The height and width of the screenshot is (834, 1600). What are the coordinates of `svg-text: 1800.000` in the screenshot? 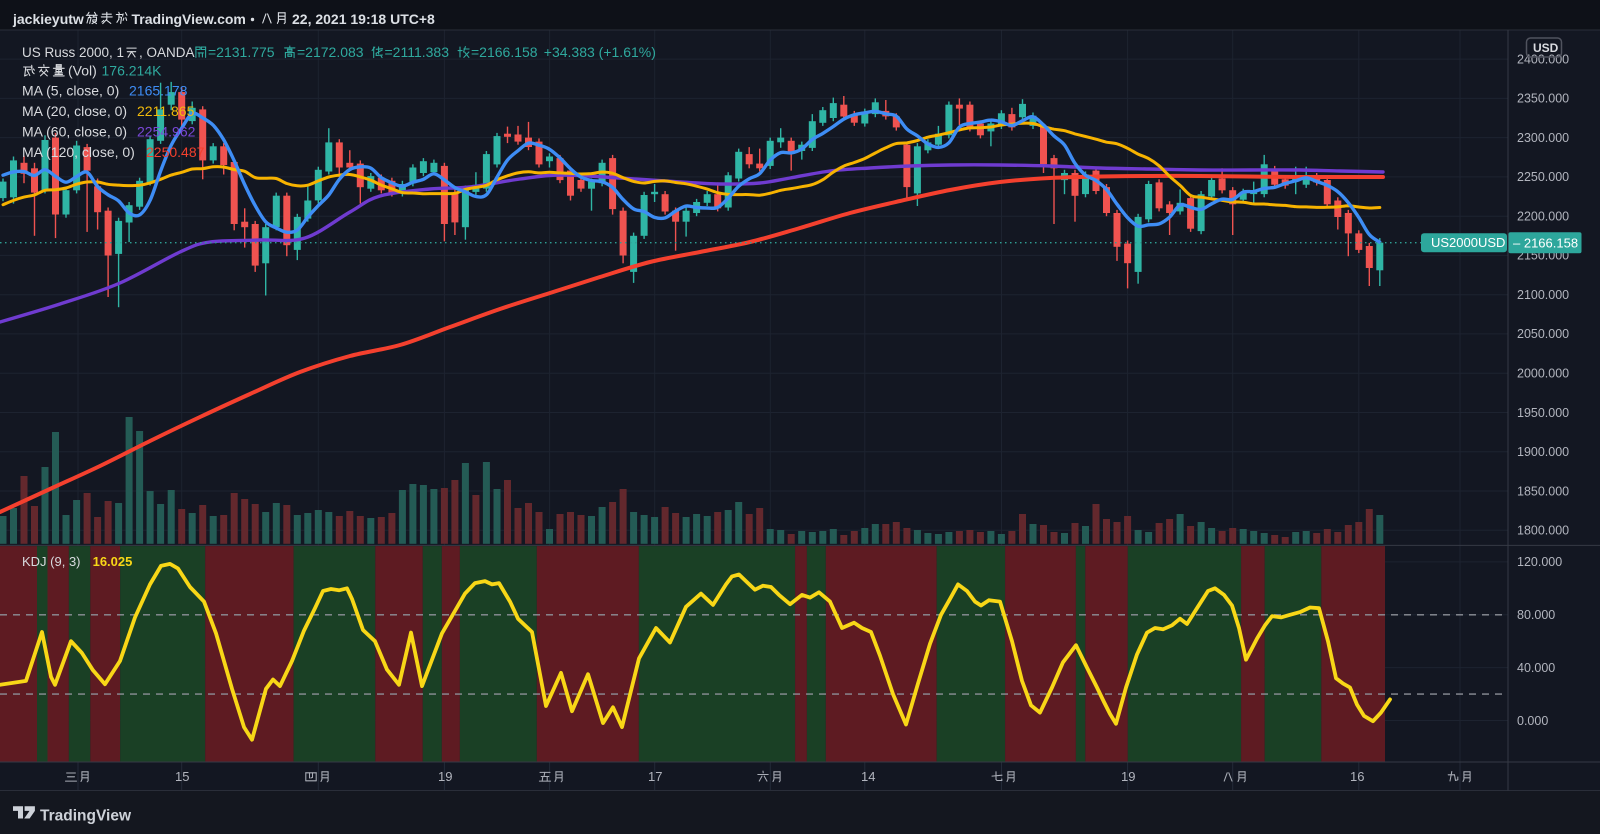 It's located at (1543, 531).